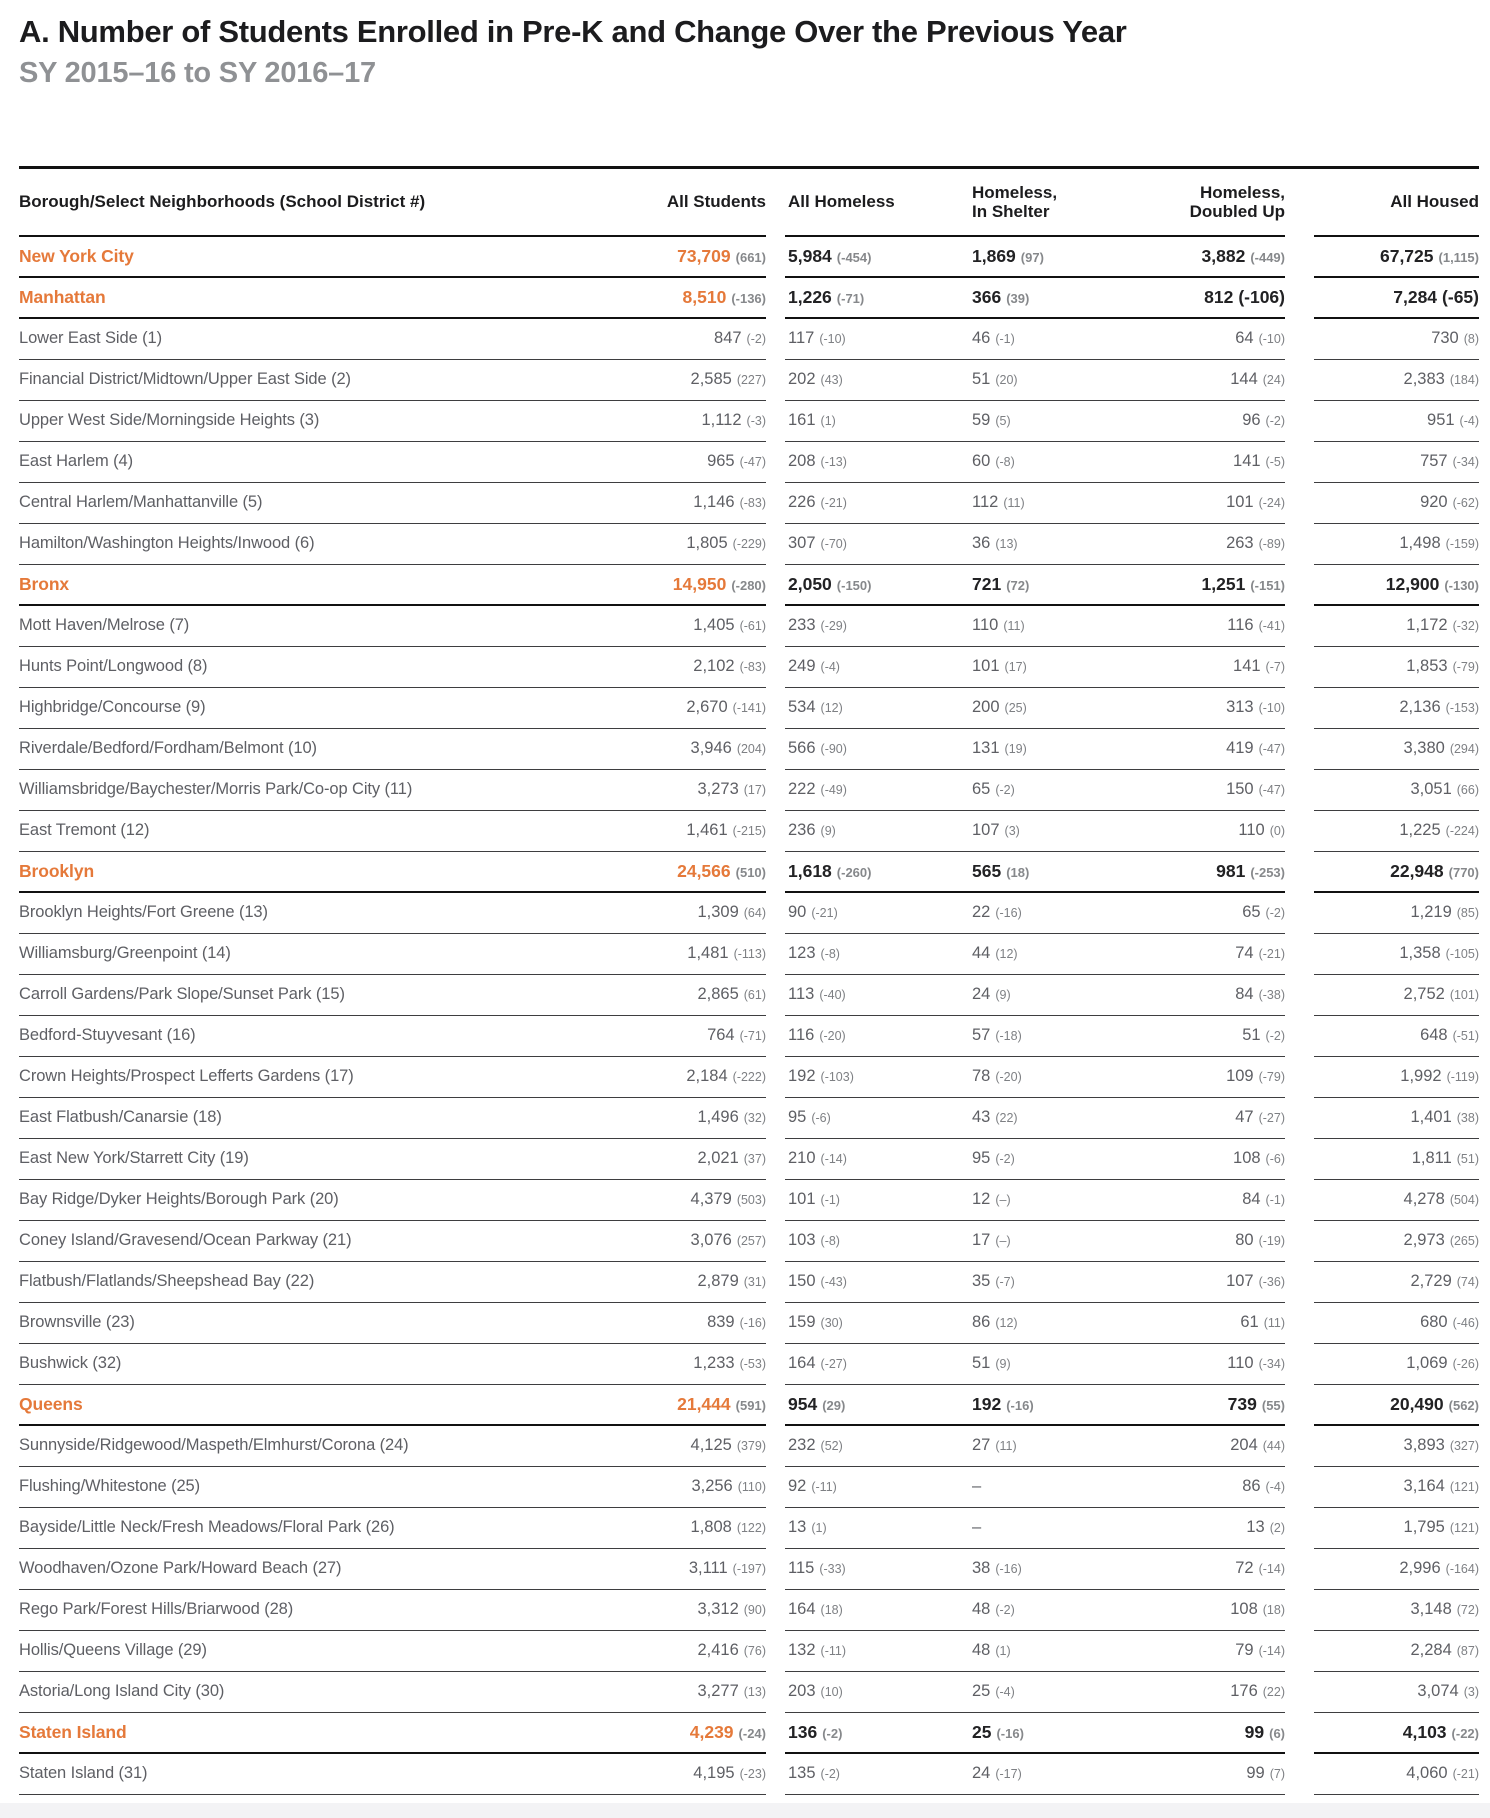 This screenshot has height=1818, width=1490. What do you see at coordinates (726, 830) in the screenshot?
I see `cell-all-students: 1,461 (-215)` at bounding box center [726, 830].